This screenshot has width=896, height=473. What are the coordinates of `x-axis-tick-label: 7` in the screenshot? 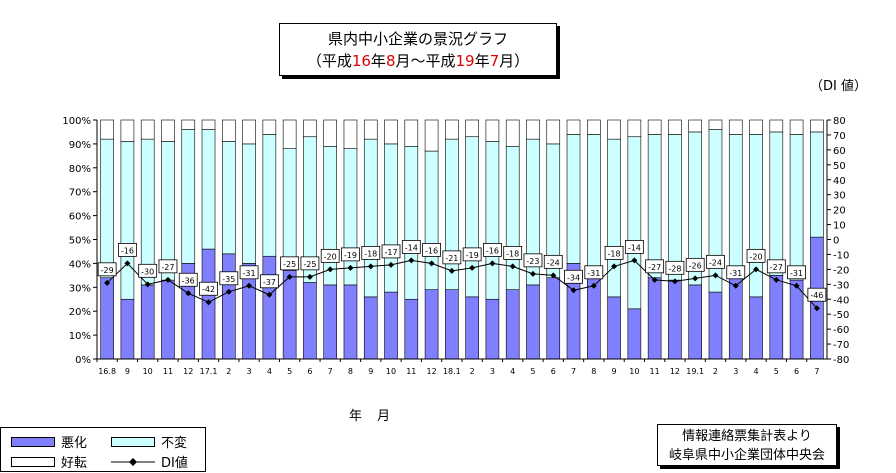 It's located at (573, 371).